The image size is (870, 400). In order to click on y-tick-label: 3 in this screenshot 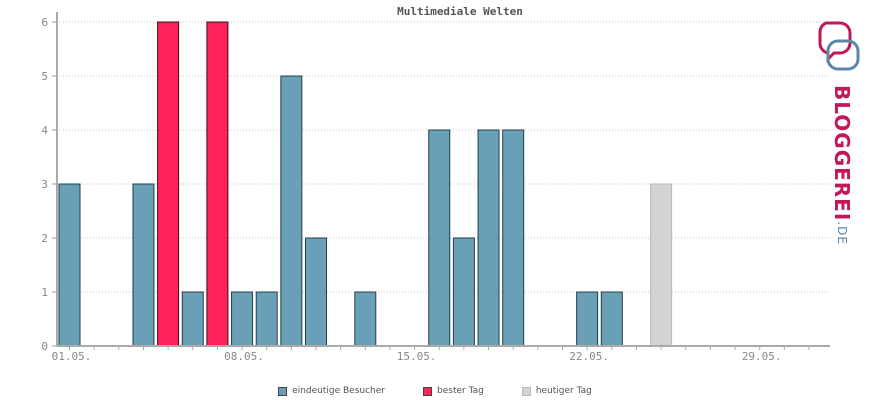, I will do `click(44, 184)`.